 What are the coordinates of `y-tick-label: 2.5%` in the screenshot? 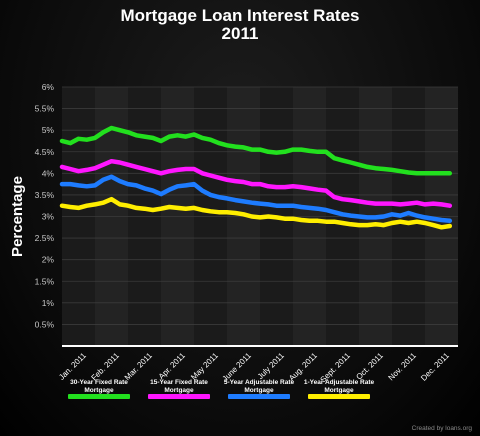 It's located at (45, 238).